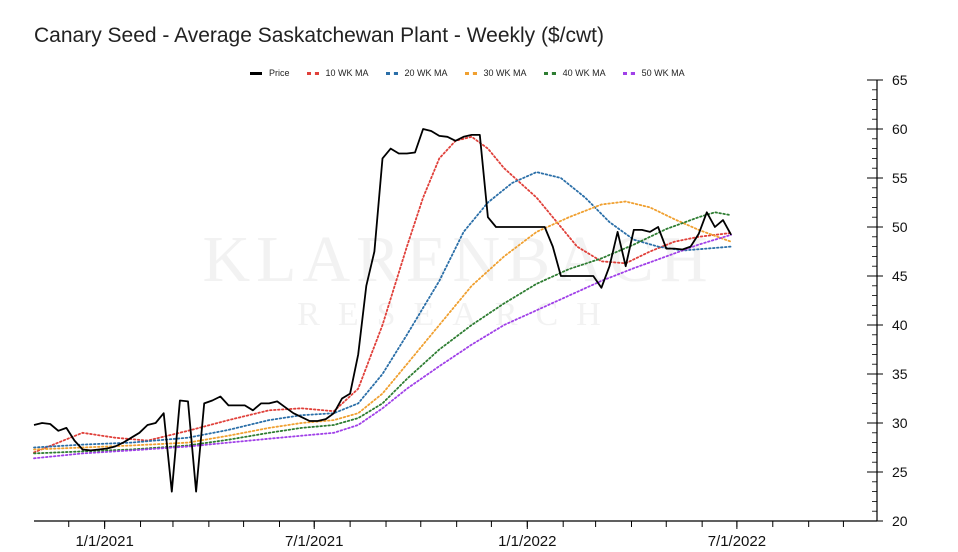 The image size is (958, 552). What do you see at coordinates (900, 472) in the screenshot?
I see `y-tick-label: 25` at bounding box center [900, 472].